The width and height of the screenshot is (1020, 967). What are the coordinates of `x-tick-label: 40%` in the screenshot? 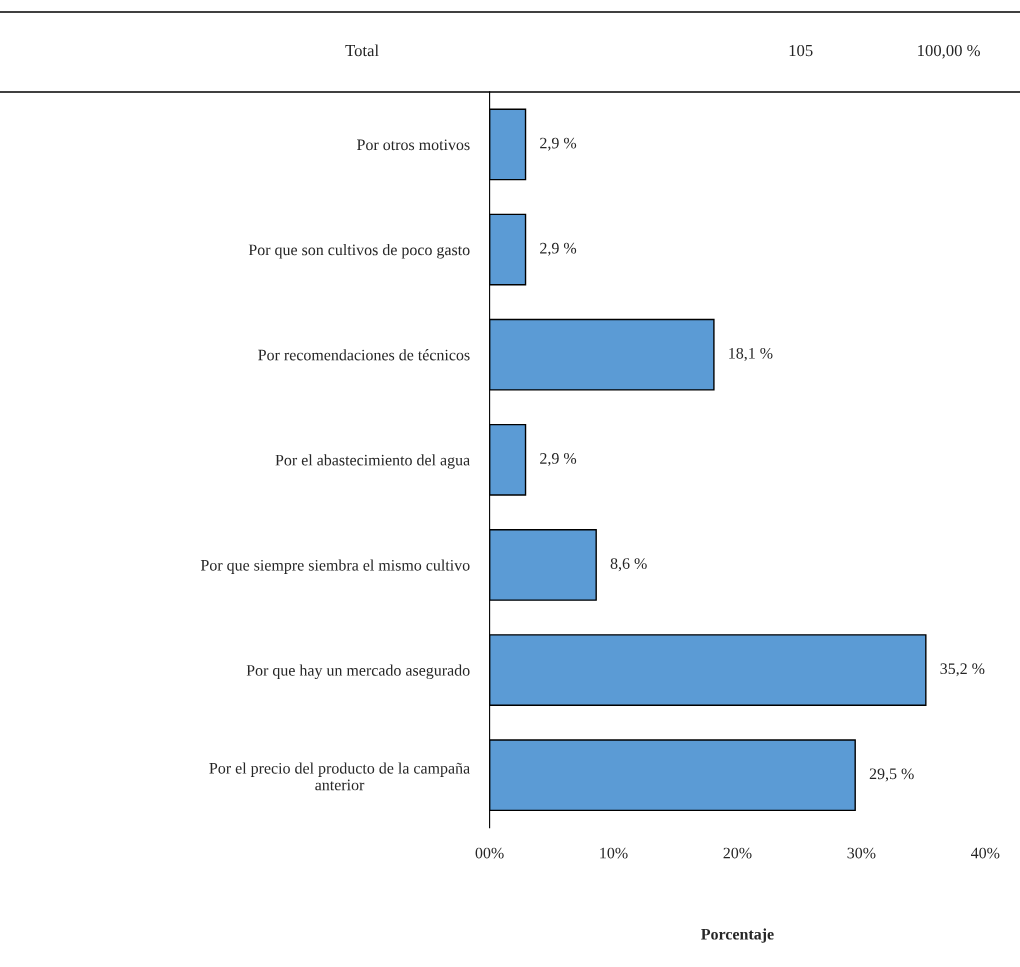 It's located at (985, 853).